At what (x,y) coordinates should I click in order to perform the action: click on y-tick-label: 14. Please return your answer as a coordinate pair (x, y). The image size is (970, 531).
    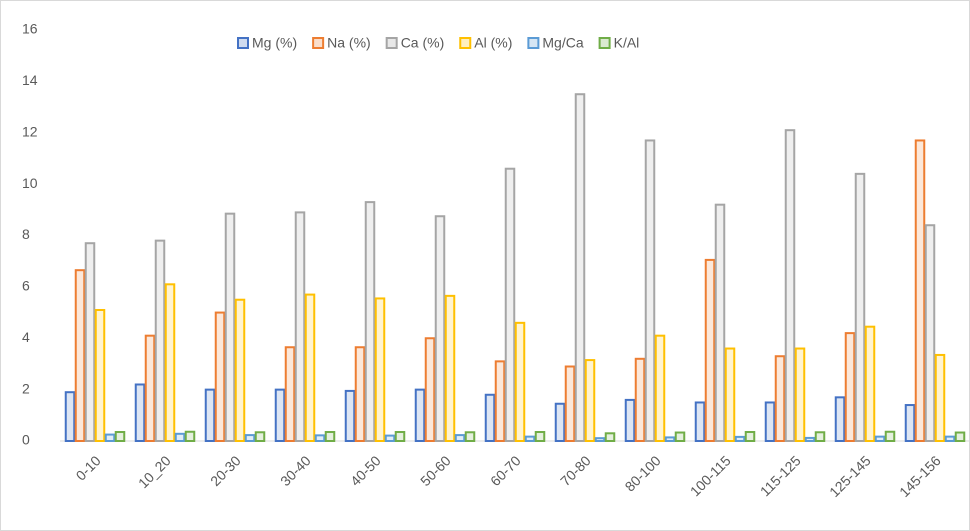
    Looking at the image, I should click on (30, 80).